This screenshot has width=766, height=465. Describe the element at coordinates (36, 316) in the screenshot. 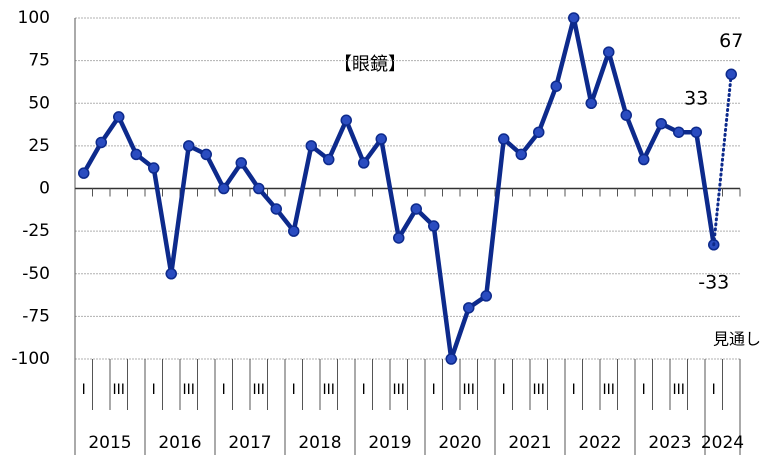

I see `y-tick-label: -75` at that location.